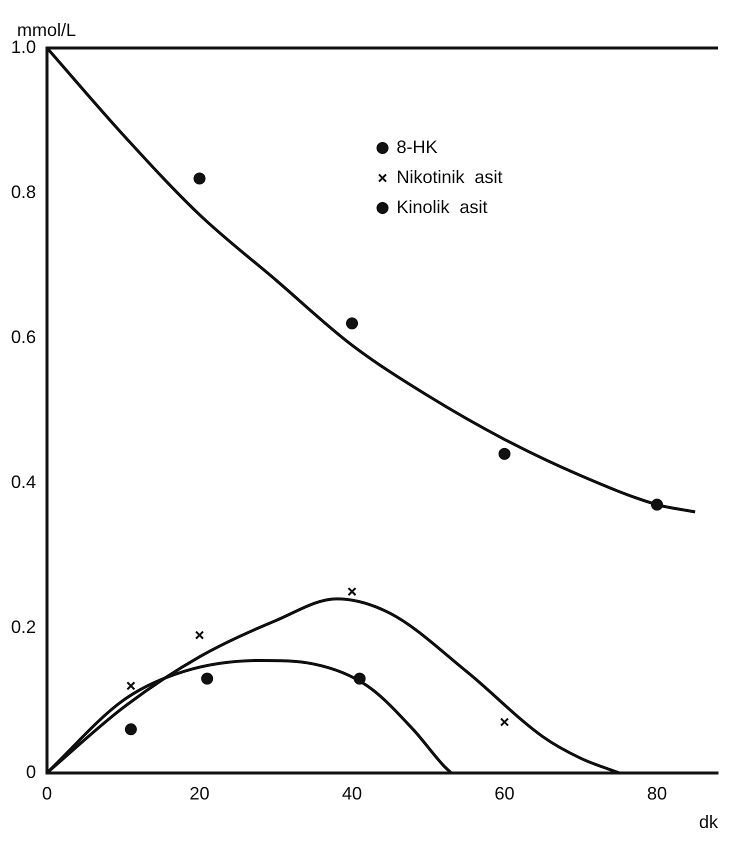  Describe the element at coordinates (23, 482) in the screenshot. I see `y-tick-label: 0.4` at that location.